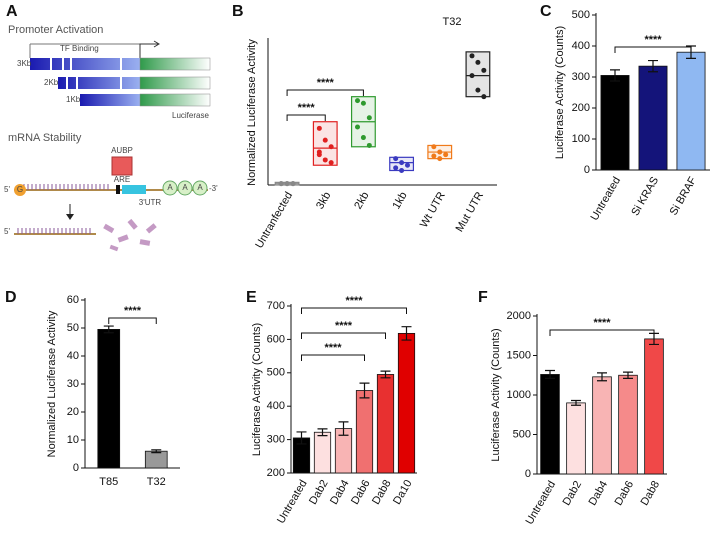  Describe the element at coordinates (156, 482) in the screenshot. I see `x-tick-label: T32` at that location.